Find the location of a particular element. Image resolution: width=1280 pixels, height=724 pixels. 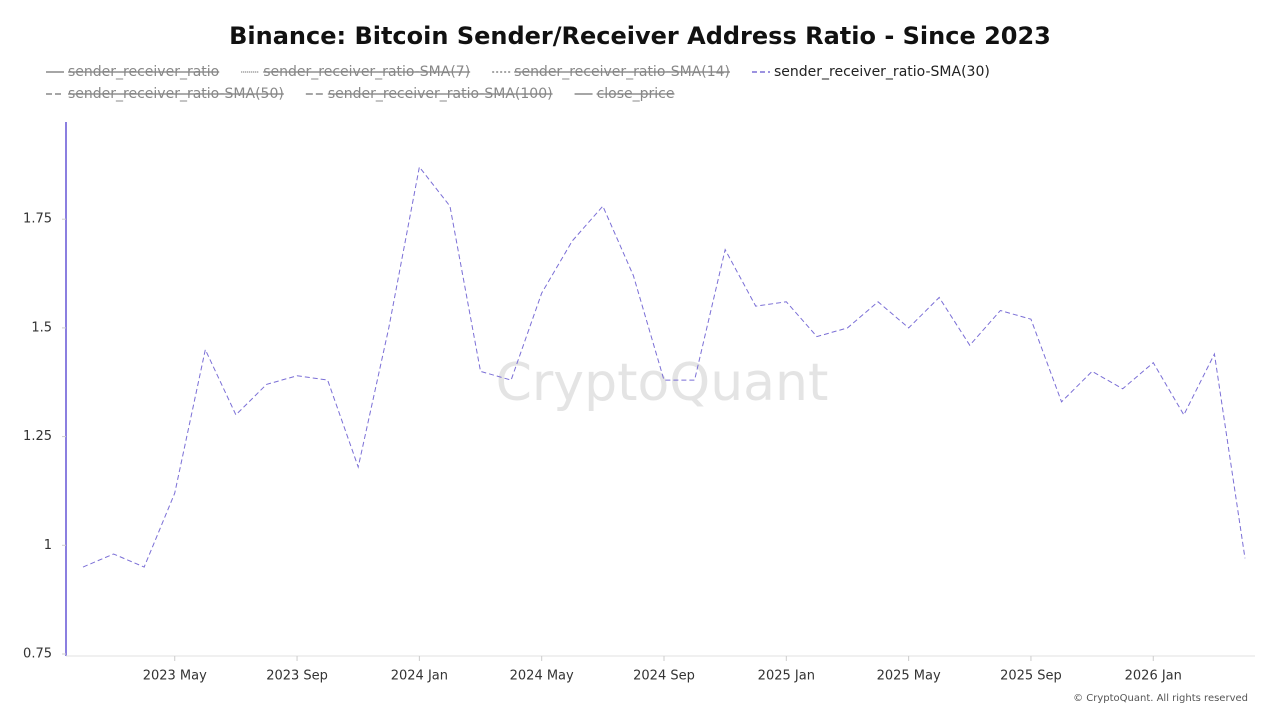

watermark: CryptoQuant is located at coordinates (662, 383).